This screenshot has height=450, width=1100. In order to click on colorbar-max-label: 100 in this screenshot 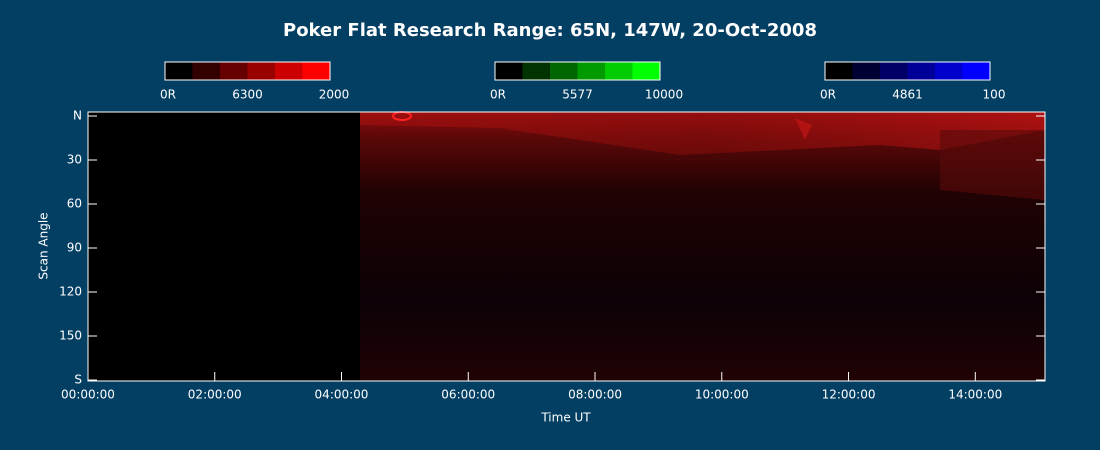, I will do `click(994, 95)`.